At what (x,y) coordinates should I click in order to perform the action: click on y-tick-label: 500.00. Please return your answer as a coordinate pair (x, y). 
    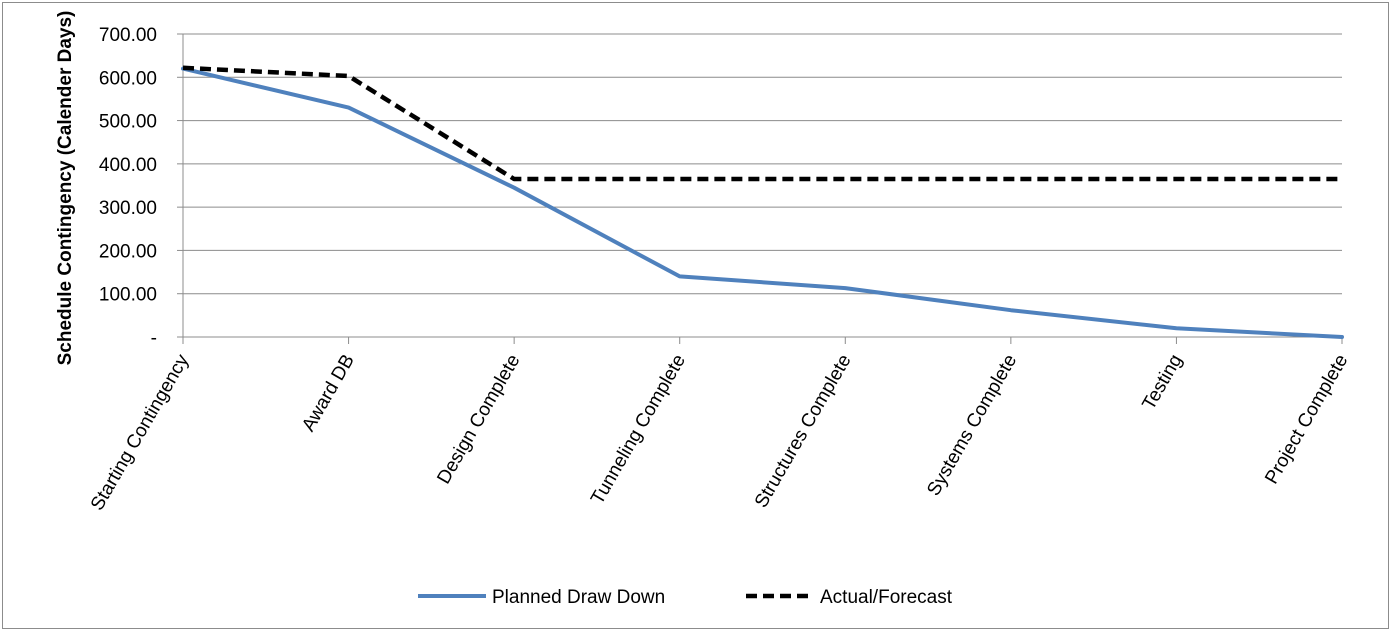
    Looking at the image, I should click on (128, 122).